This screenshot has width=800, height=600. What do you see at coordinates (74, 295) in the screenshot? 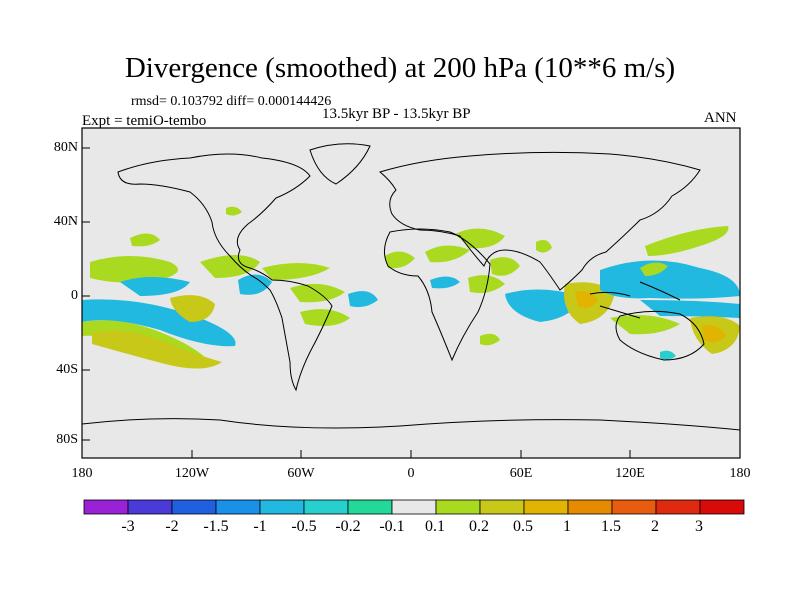
I see `y-tick-label: 0` at bounding box center [74, 295].